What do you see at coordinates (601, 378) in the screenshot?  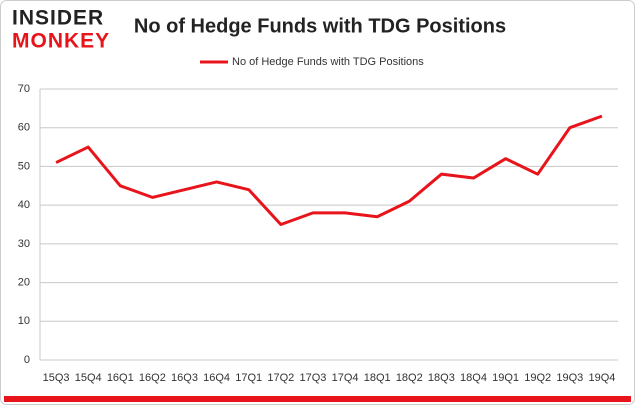 I see `x-tick-label: 19Q4` at bounding box center [601, 378].